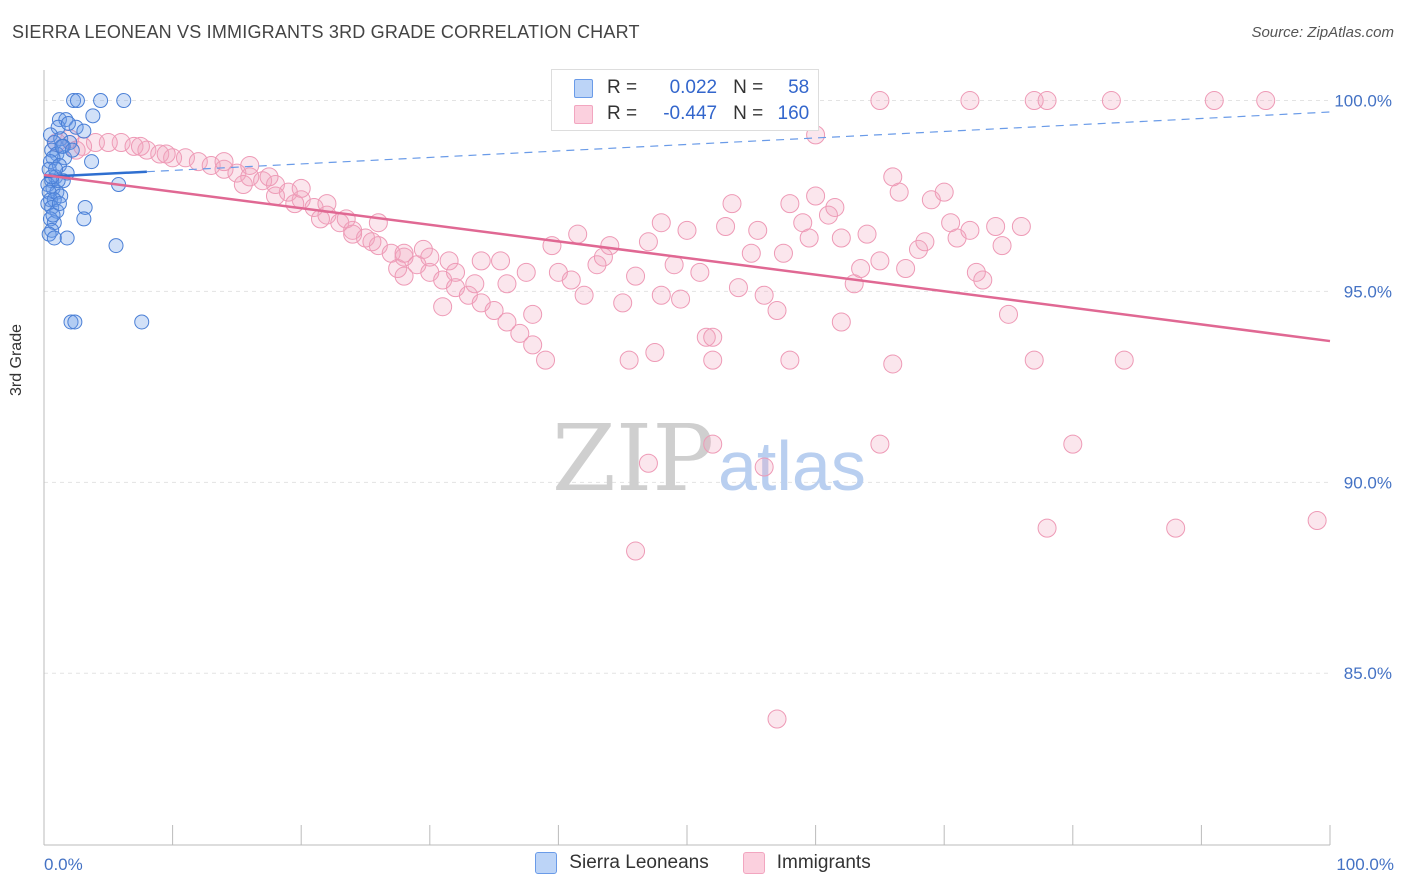  I want to click on legend-swatch-pink, so click(583, 114).